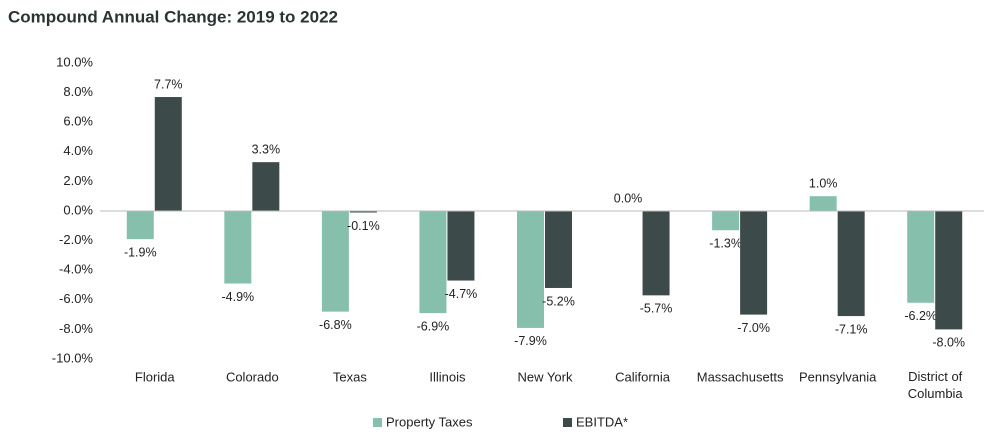 The height and width of the screenshot is (445, 1000). I want to click on value-label: -8.0%, so click(948, 343).